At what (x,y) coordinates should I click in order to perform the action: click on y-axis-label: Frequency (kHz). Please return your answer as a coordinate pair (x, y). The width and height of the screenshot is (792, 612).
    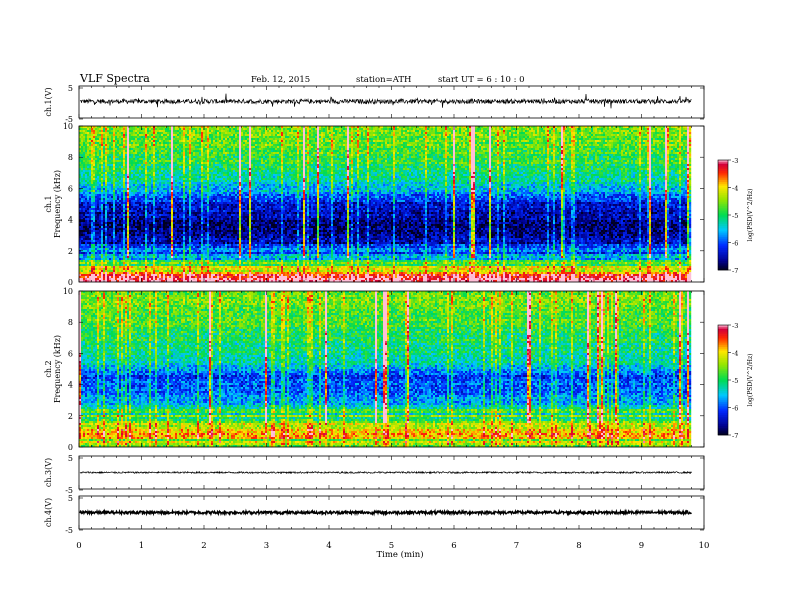
    Looking at the image, I should click on (57, 369).